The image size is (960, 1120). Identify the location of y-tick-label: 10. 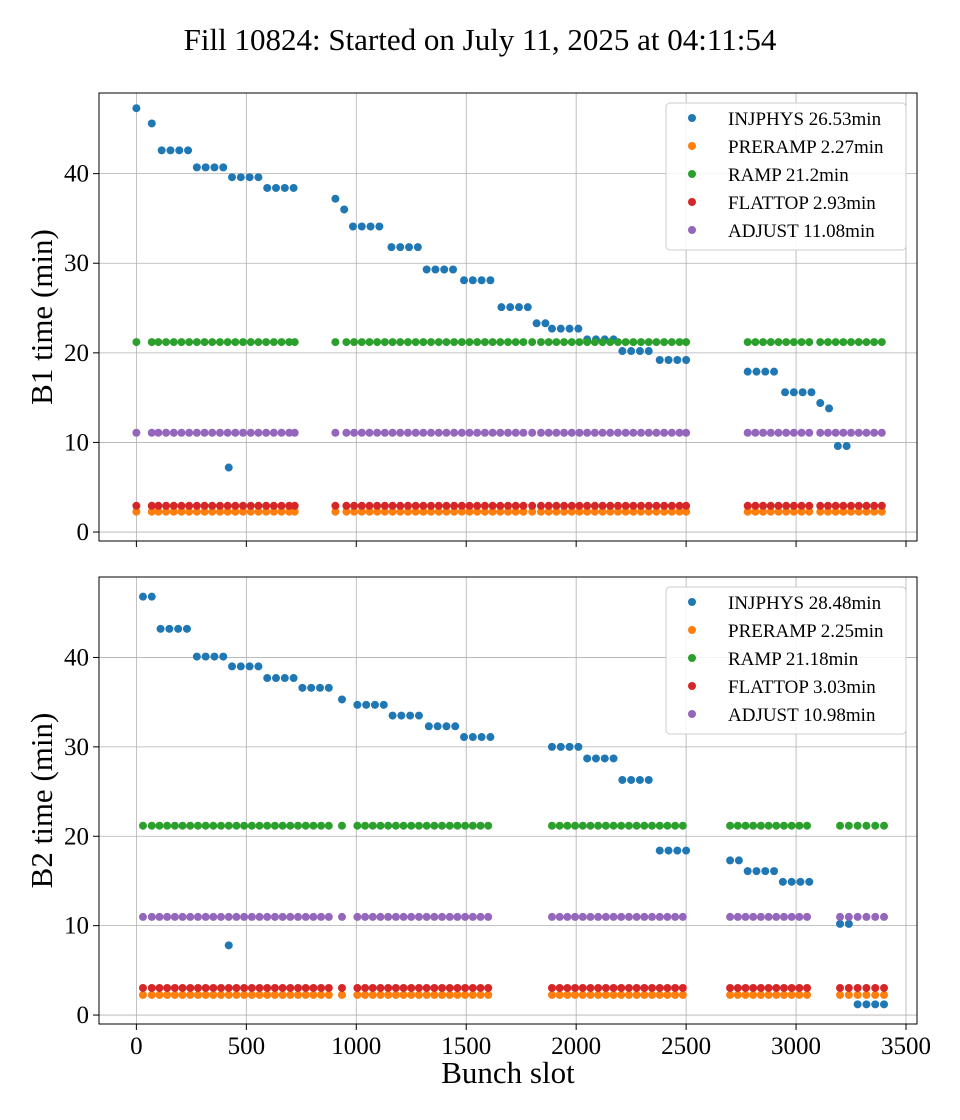
(76, 926).